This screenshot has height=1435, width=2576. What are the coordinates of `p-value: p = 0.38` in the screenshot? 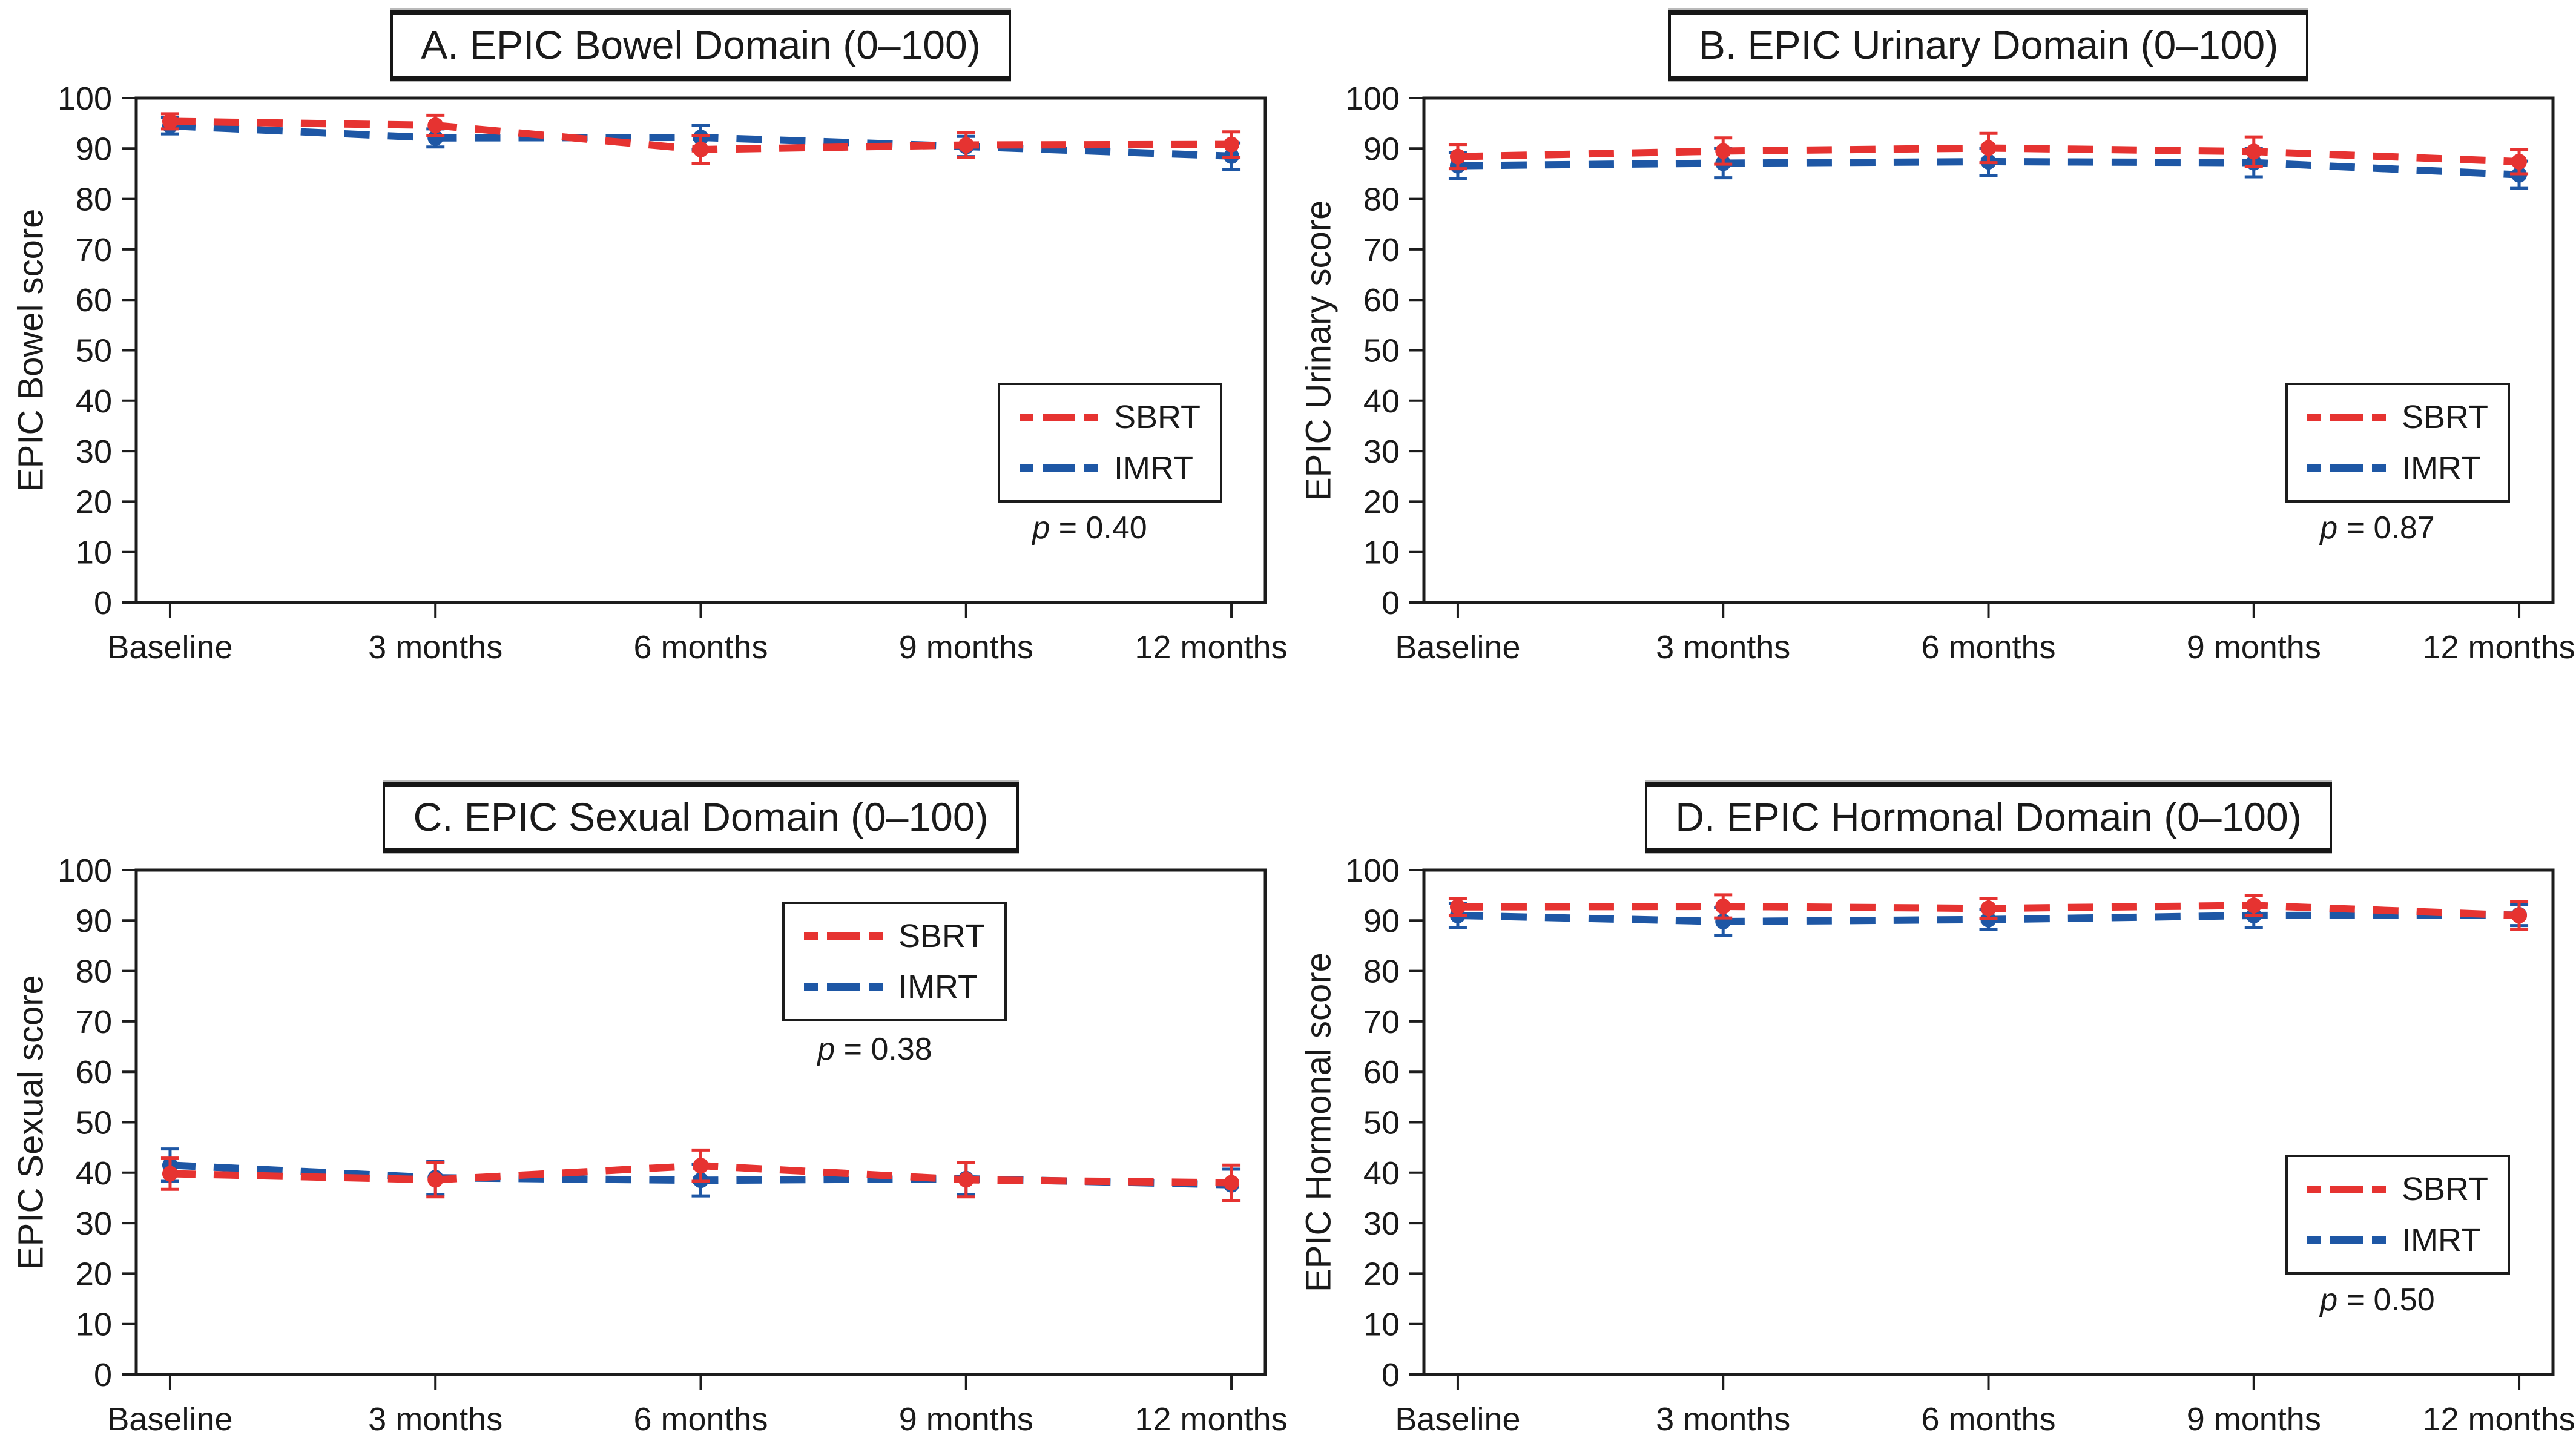 It's located at (875, 1049).